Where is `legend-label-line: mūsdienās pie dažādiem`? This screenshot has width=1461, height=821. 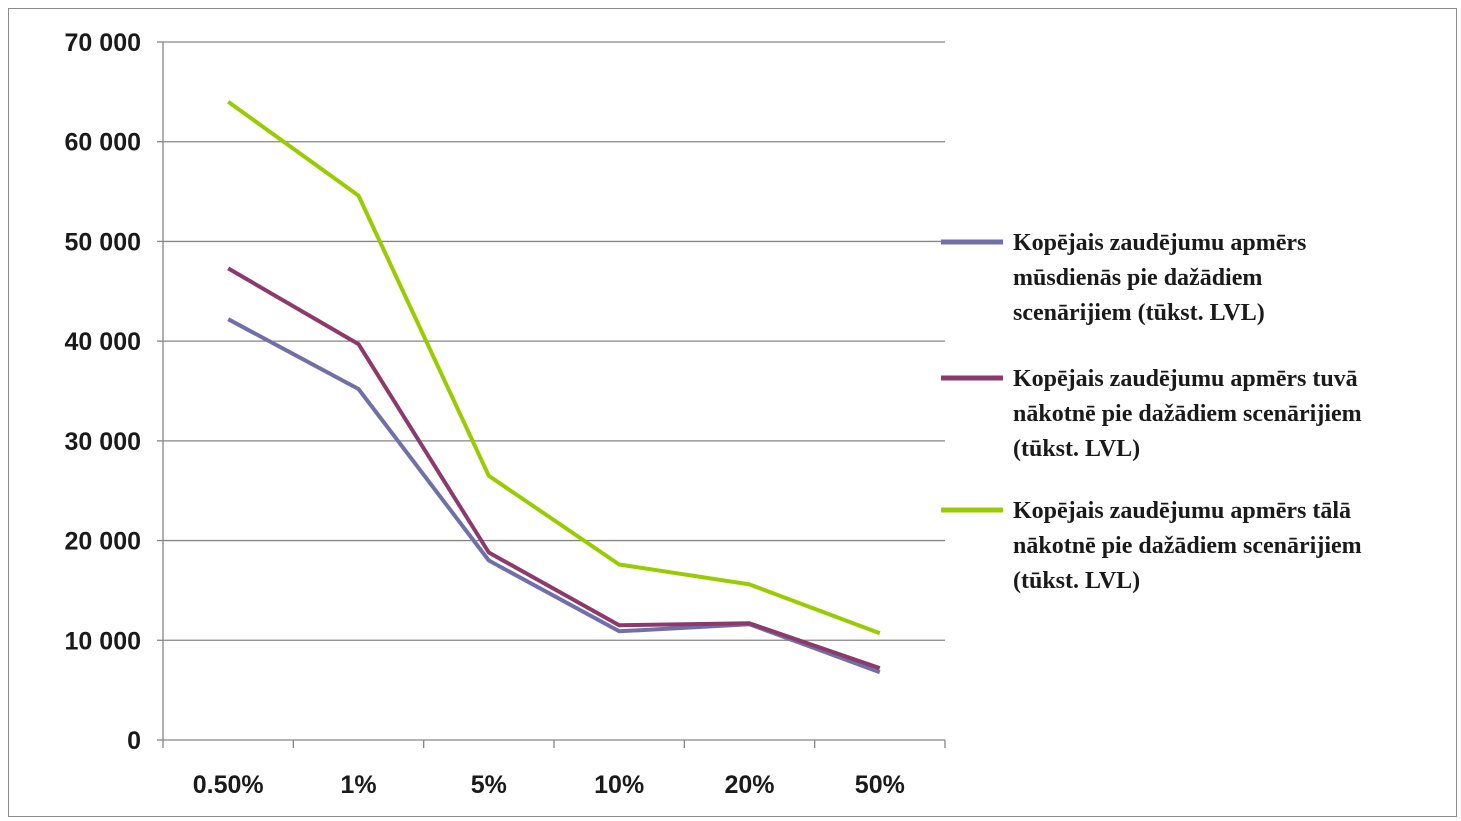 legend-label-line: mūsdienās pie dažādiem is located at coordinates (1137, 278).